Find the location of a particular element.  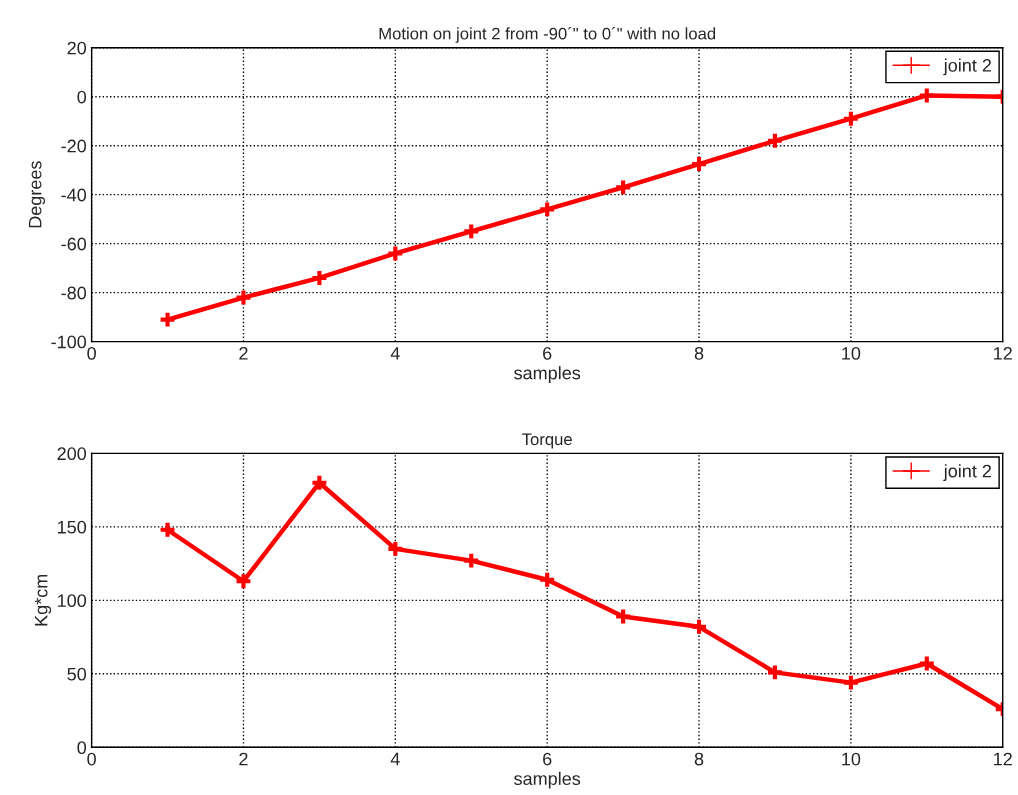

y-tick-label: -40 is located at coordinates (74, 195).